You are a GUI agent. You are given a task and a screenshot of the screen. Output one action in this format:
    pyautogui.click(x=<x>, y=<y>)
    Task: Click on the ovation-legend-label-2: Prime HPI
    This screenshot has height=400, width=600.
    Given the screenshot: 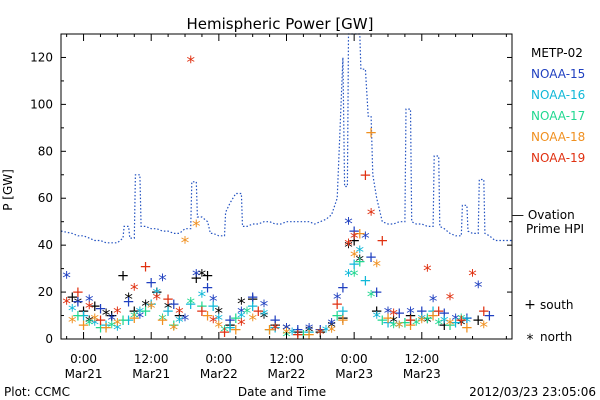 What is the action you would take?
    pyautogui.click(x=555, y=229)
    